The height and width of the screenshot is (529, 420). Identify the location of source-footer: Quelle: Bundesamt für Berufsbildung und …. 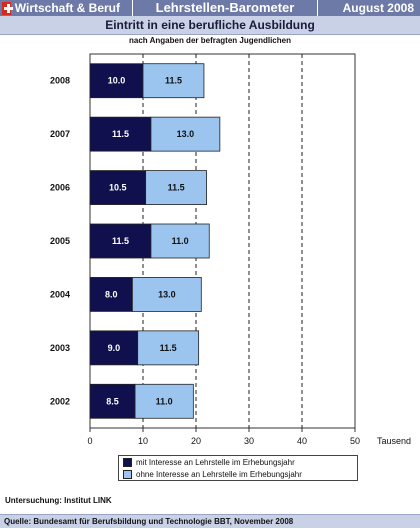
(210, 521).